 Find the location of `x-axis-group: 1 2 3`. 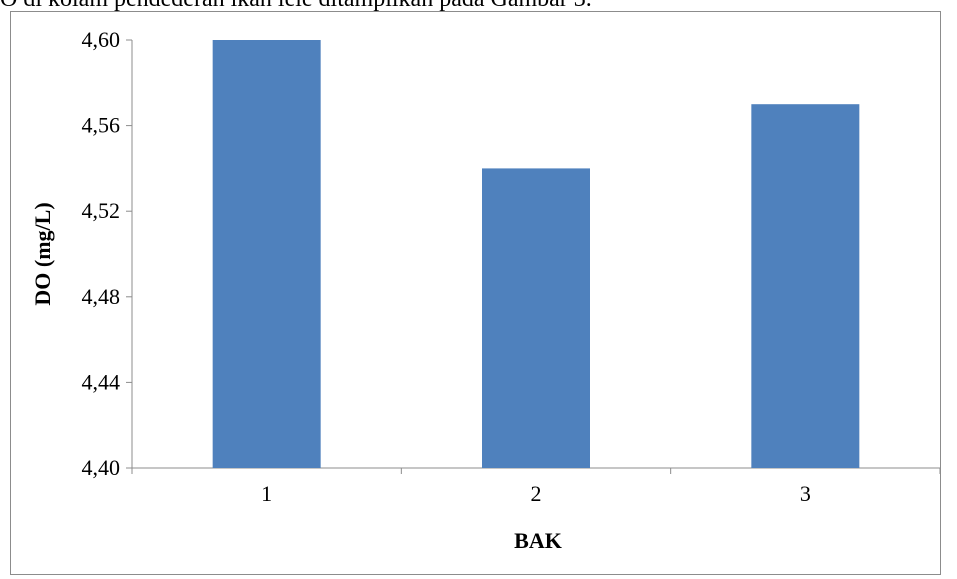

x-axis-group: 1 2 3 is located at coordinates (536, 486).